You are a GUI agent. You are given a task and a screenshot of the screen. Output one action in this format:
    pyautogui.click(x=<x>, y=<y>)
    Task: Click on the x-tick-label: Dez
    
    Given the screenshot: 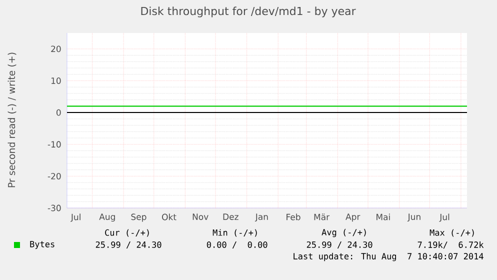 What is the action you would take?
    pyautogui.click(x=230, y=217)
    